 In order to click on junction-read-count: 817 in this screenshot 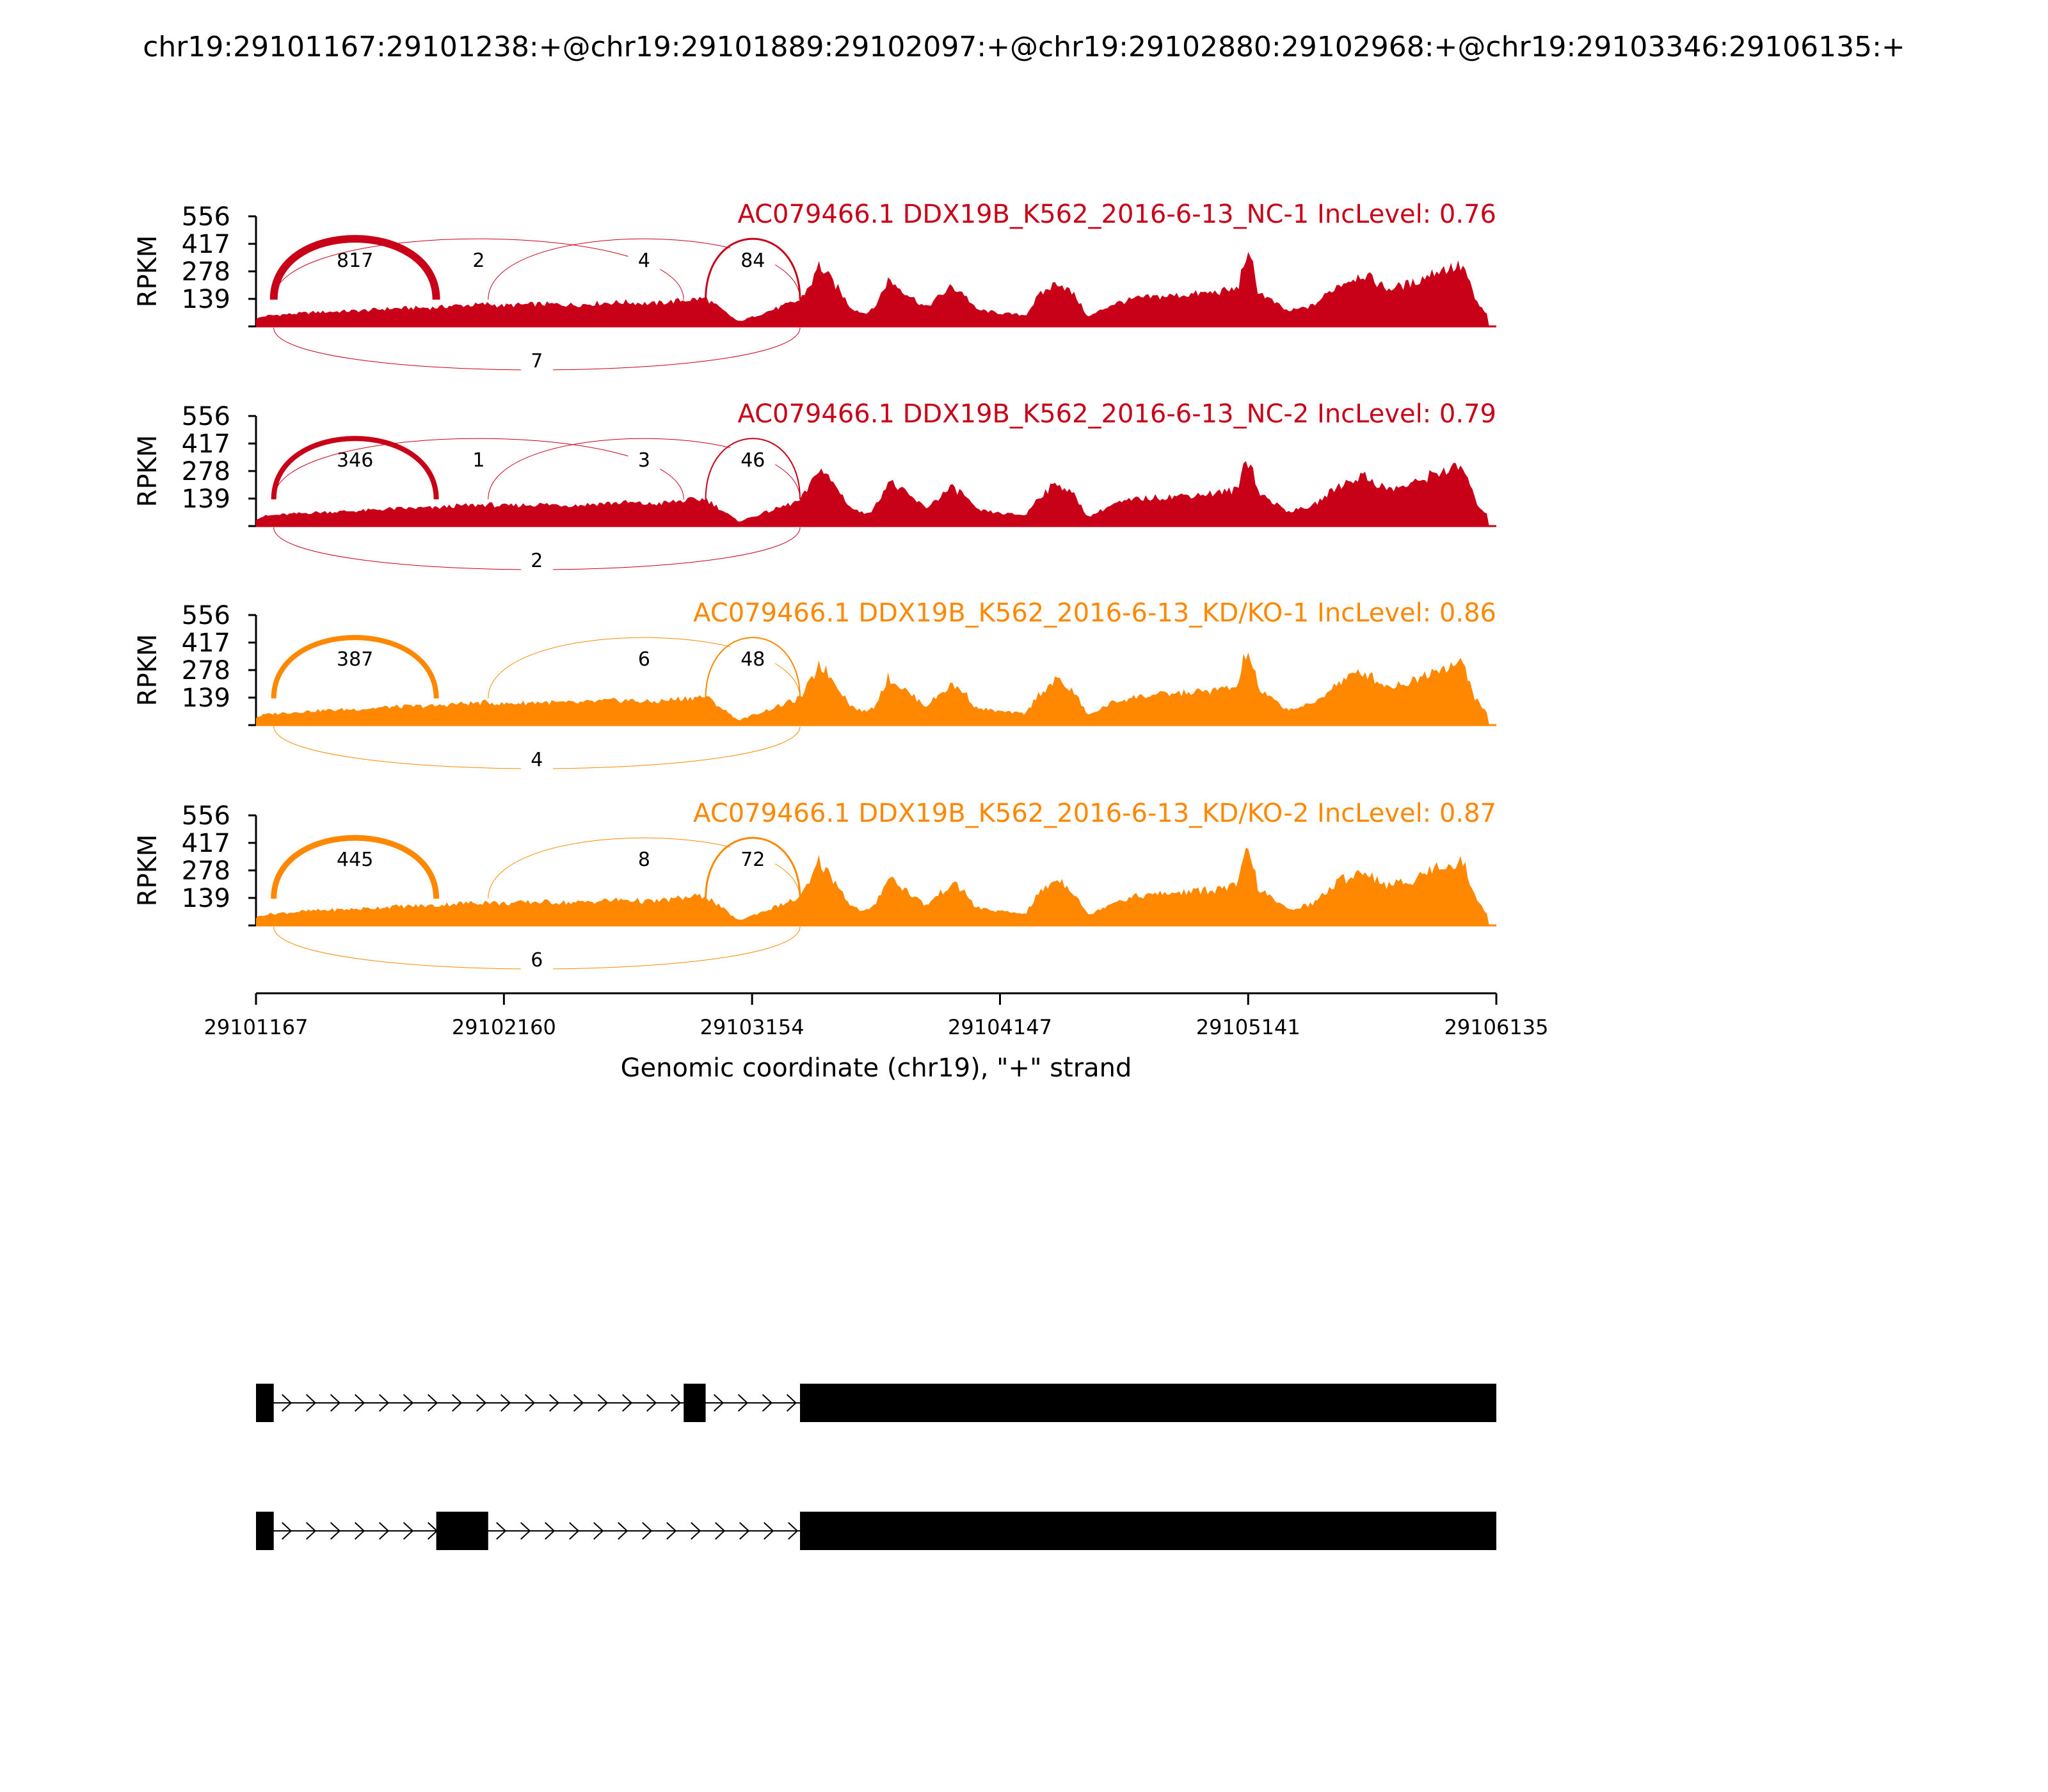, I will do `click(355, 261)`.